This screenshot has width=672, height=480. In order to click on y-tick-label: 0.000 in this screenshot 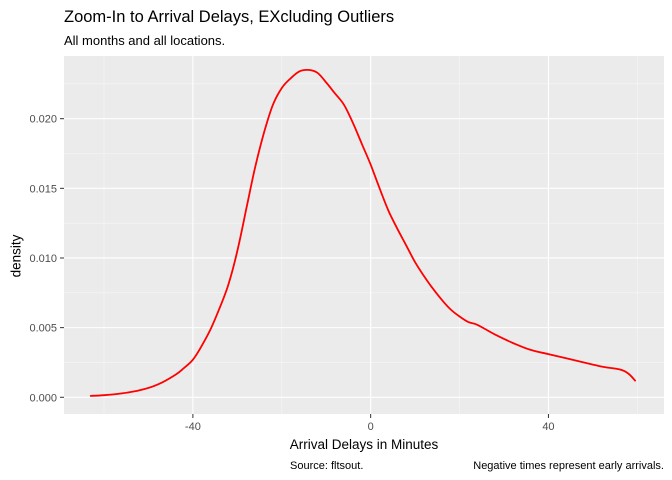, I will do `click(43, 398)`.